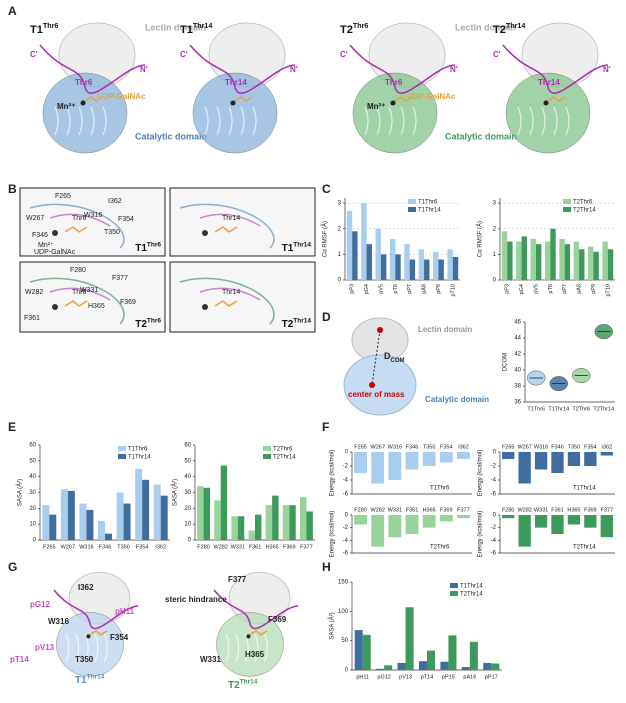  Describe the element at coordinates (541, 510) in the screenshot. I see `x-tick-label: W331` at that location.